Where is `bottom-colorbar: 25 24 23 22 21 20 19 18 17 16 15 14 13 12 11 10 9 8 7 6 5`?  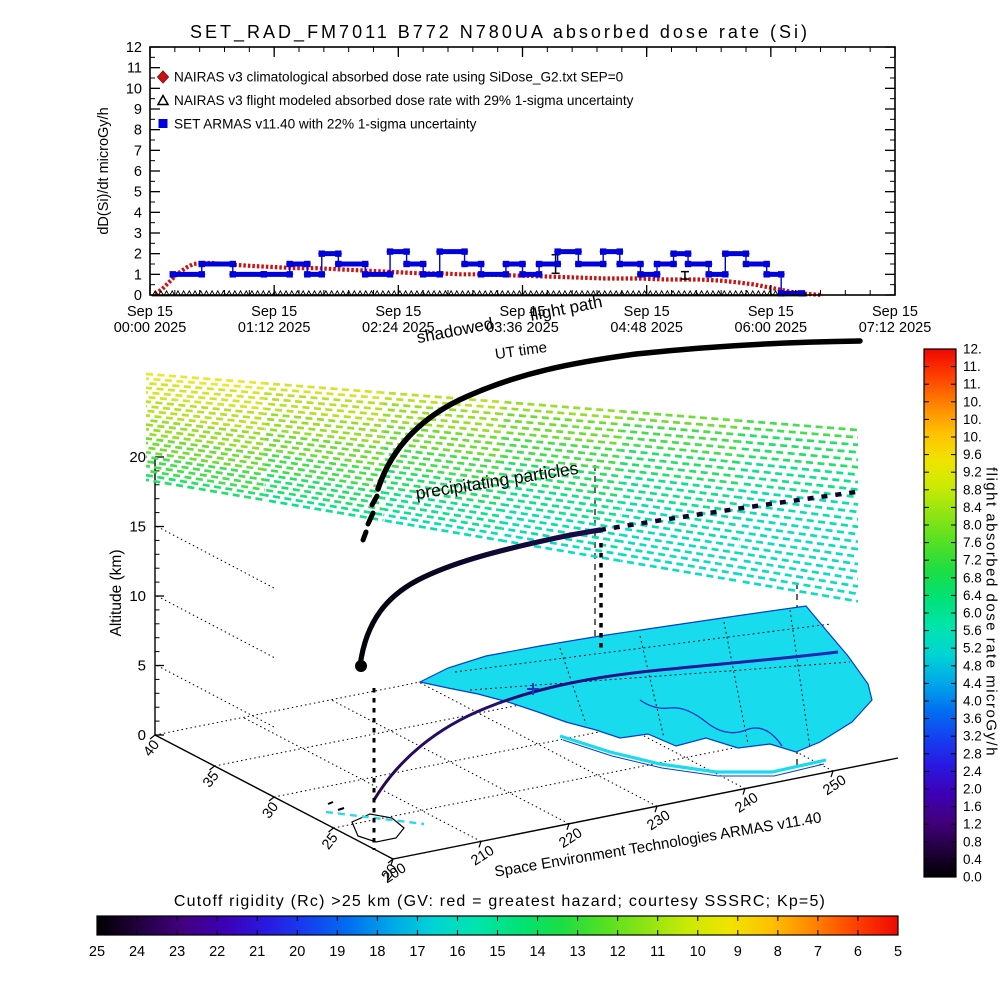 bottom-colorbar: 25 24 23 22 21 20 19 18 17 16 15 14 13 12 11 10 9 8 7 6 5 is located at coordinates (495, 937).